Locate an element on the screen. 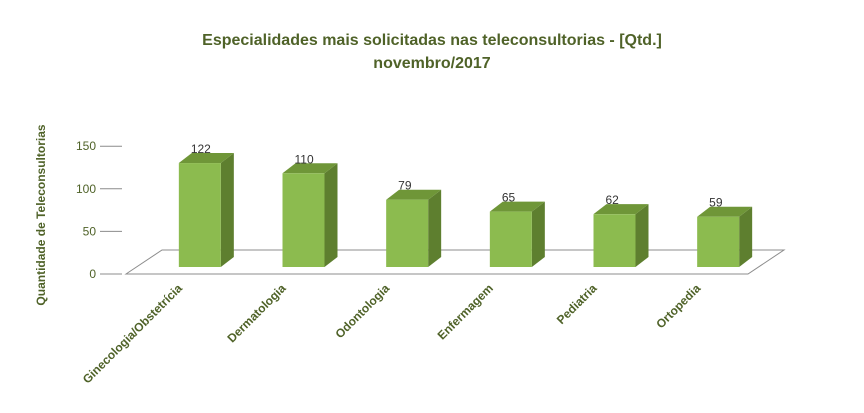  data-label: 110 is located at coordinates (304, 159).